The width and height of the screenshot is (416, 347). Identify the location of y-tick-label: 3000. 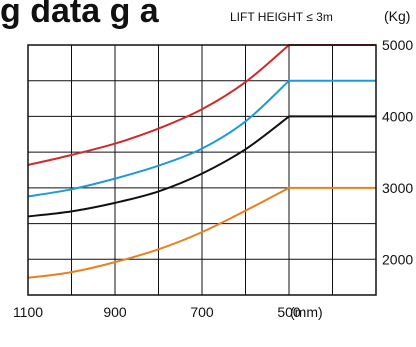
(397, 188).